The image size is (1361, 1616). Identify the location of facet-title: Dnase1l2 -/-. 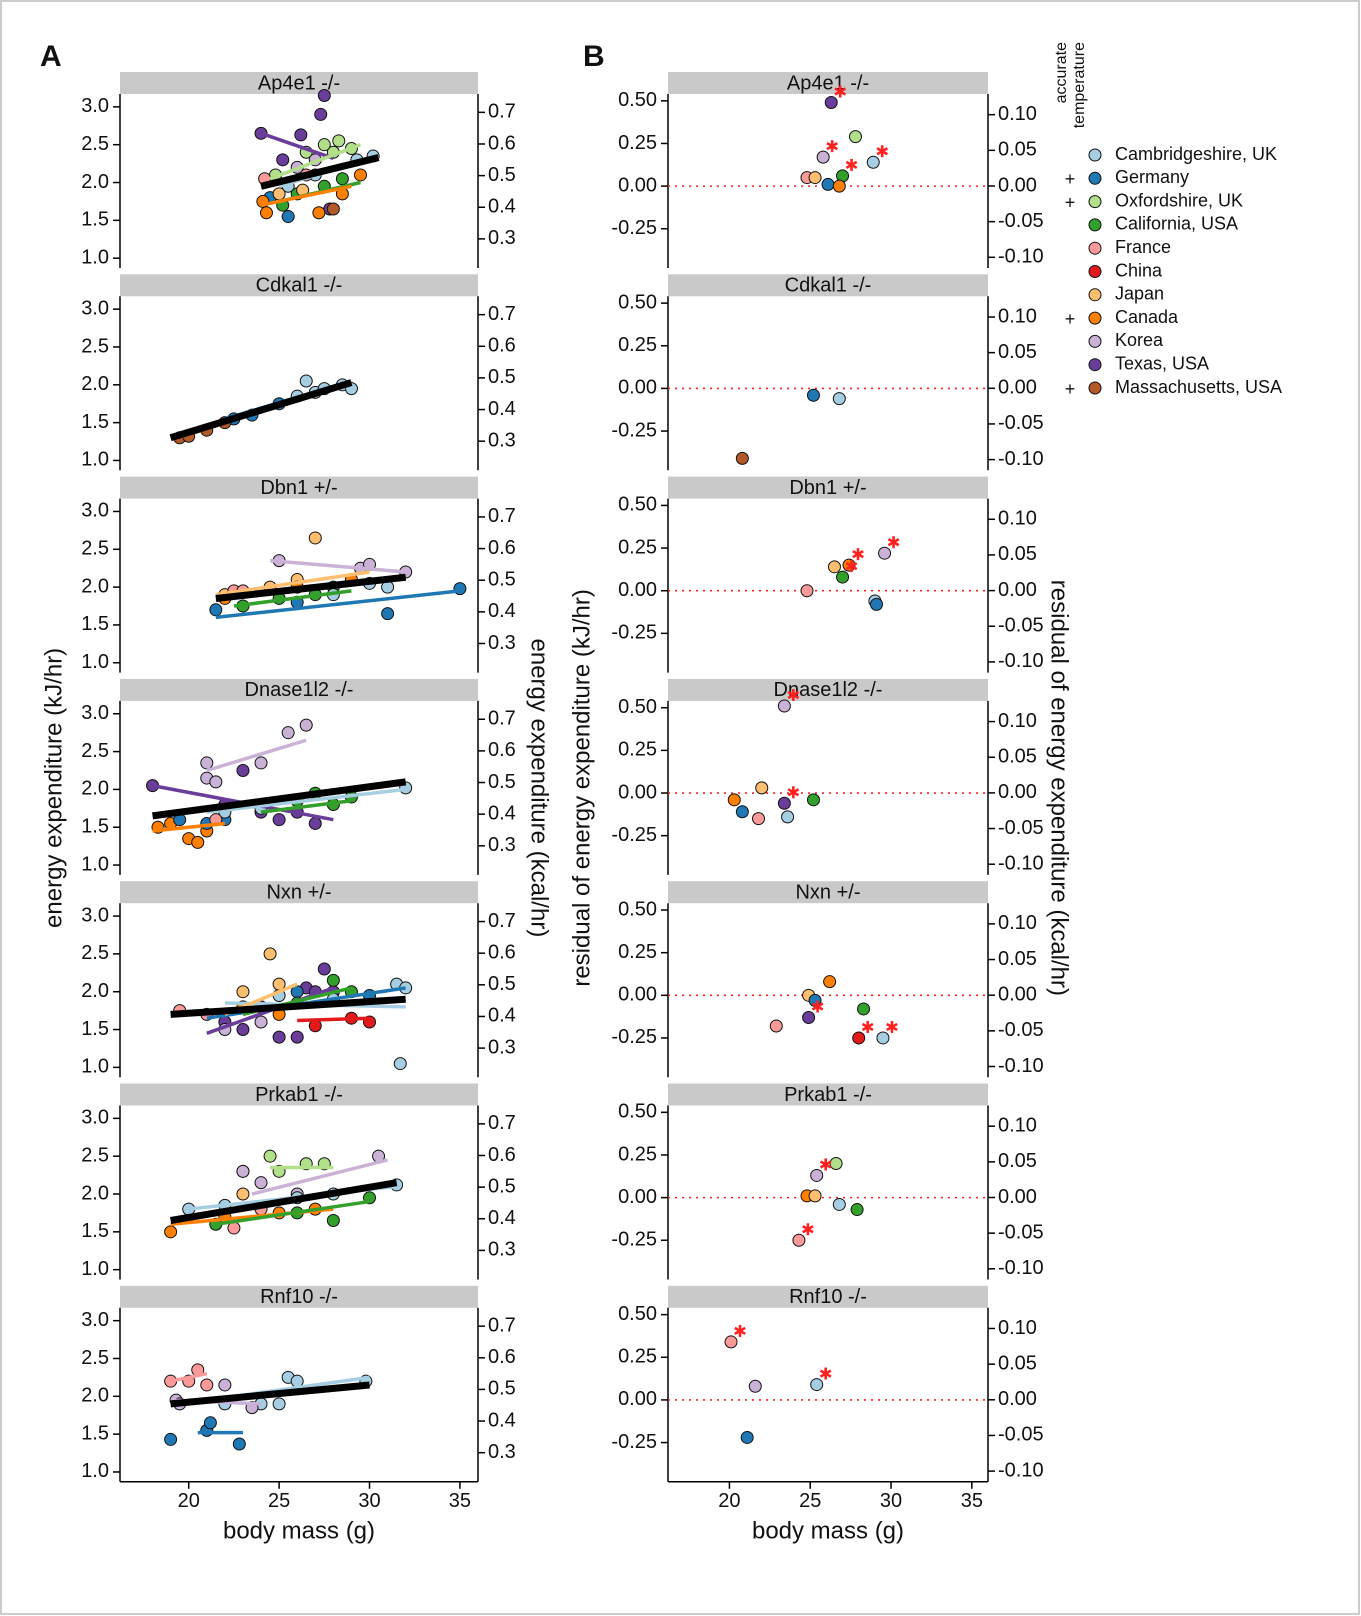
(299, 690).